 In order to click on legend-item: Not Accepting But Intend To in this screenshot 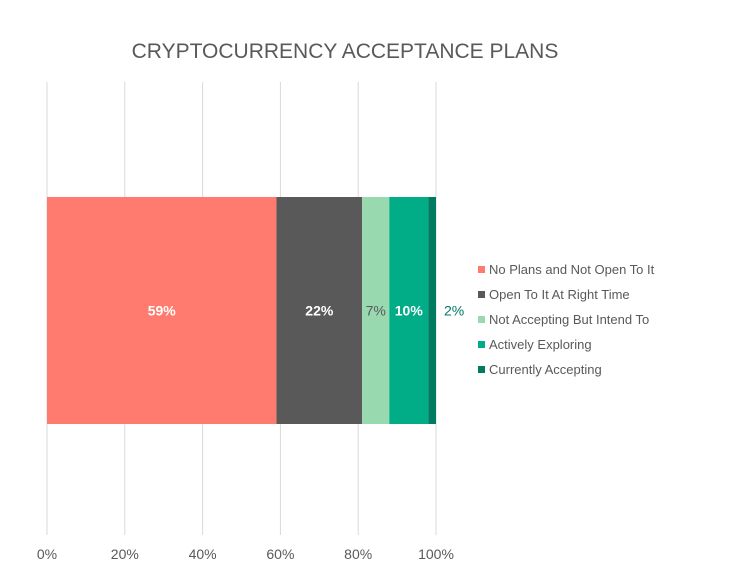, I will do `click(563, 319)`.